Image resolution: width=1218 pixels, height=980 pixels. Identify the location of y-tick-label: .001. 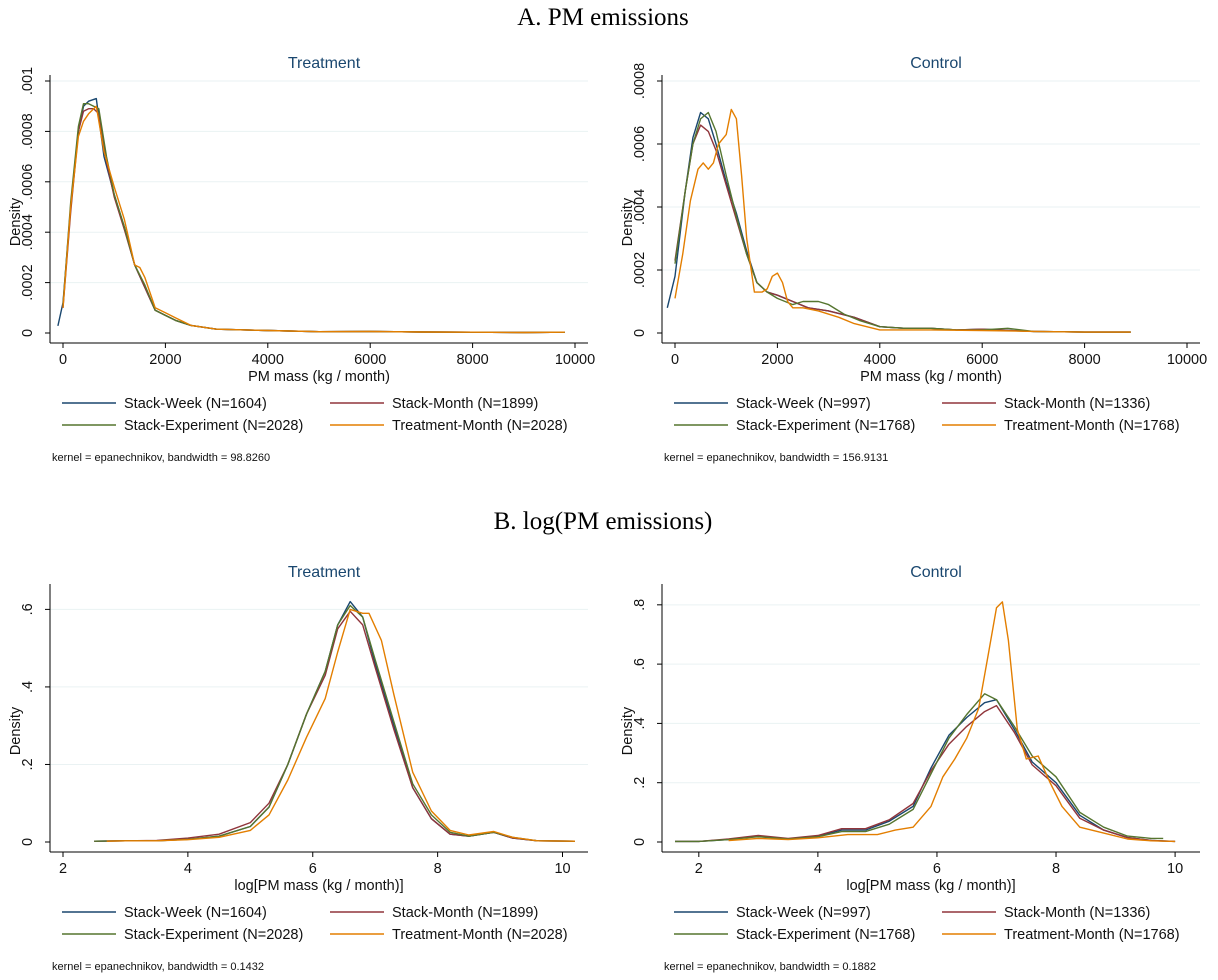
(28, 81).